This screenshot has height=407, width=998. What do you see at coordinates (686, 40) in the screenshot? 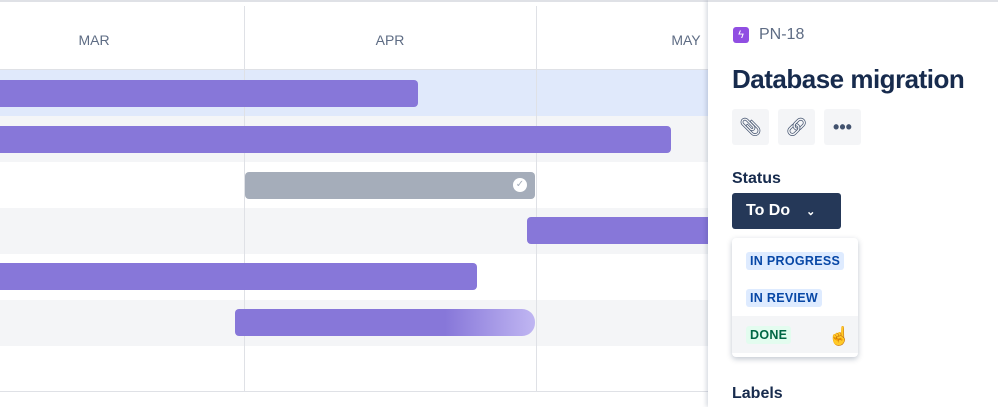
I see `month-label: MAY` at bounding box center [686, 40].